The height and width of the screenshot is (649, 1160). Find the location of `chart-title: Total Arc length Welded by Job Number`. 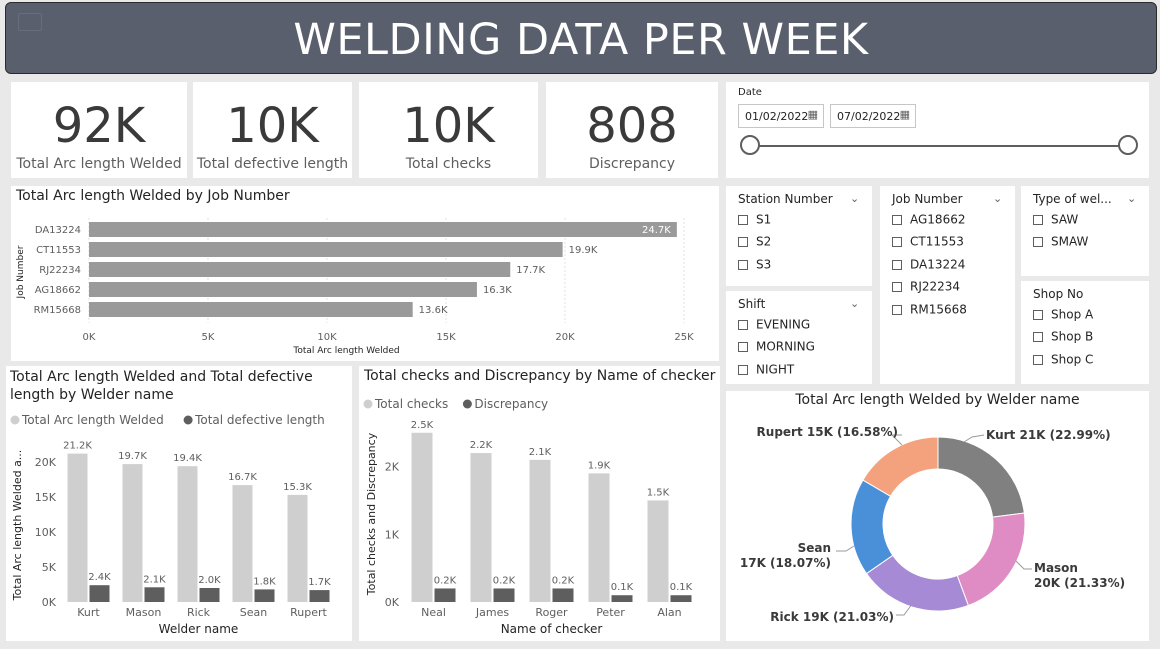

chart-title: Total Arc length Welded by Job Number is located at coordinates (153, 196).